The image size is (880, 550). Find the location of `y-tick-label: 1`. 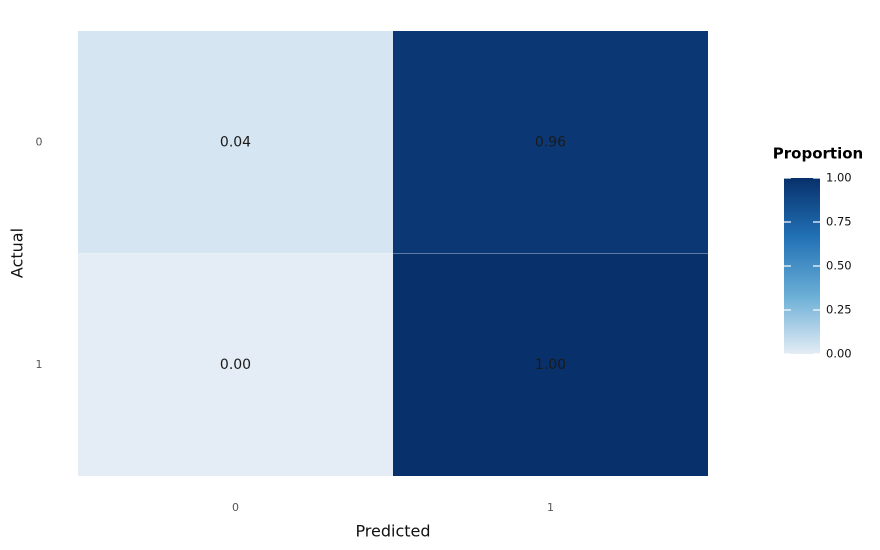

y-tick-label: 1 is located at coordinates (39, 364).